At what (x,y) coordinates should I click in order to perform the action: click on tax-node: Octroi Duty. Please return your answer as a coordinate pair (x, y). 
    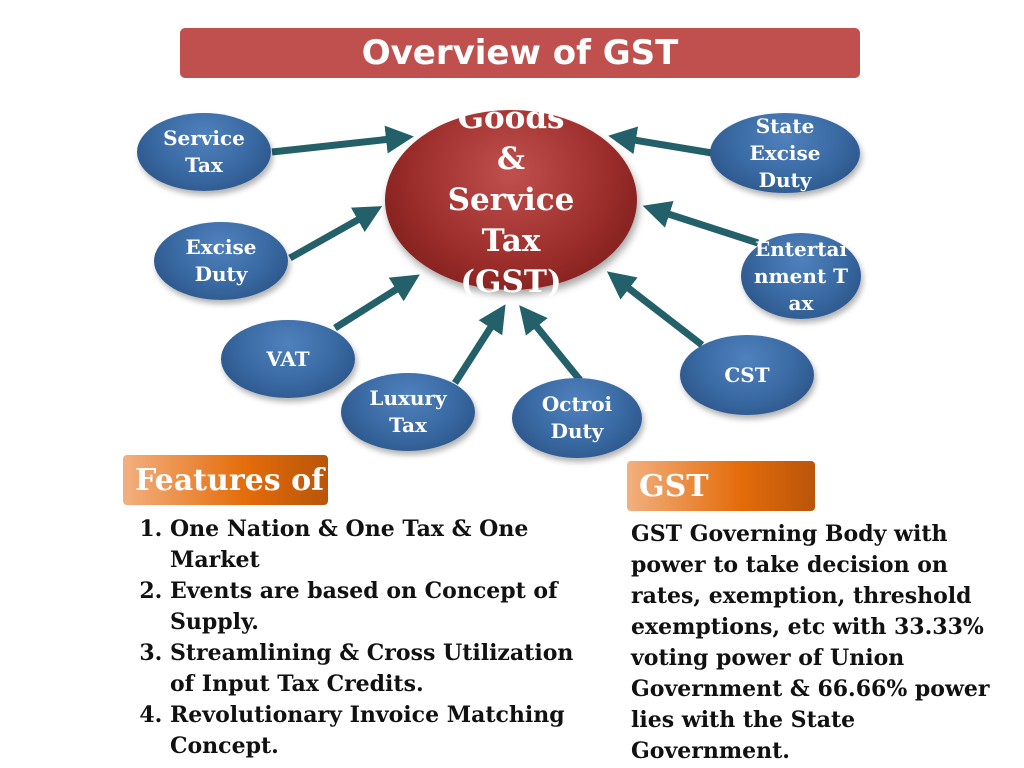
    Looking at the image, I should click on (577, 418).